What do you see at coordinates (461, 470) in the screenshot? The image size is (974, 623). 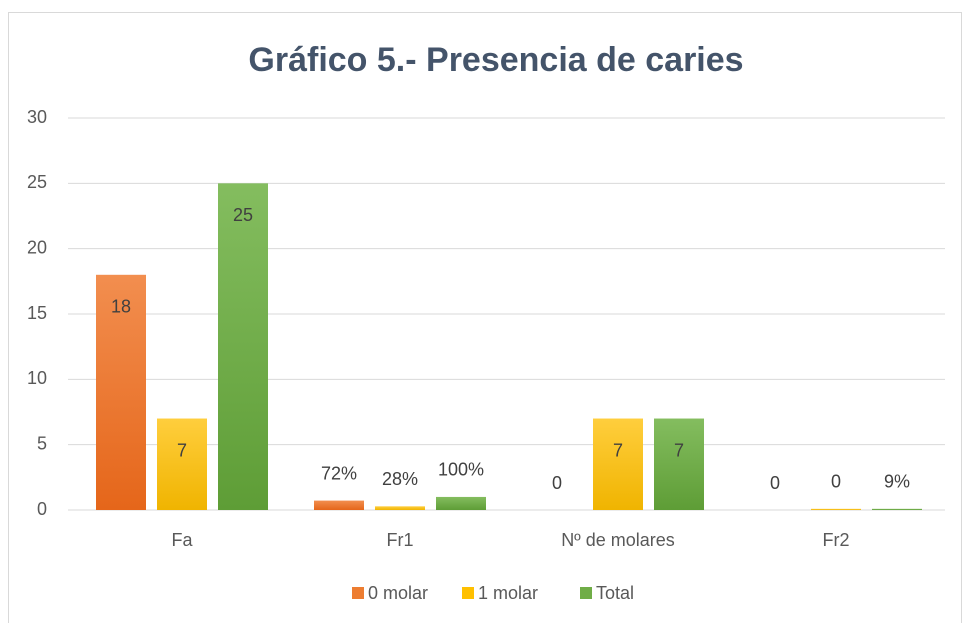 I see `data-label: 100%` at bounding box center [461, 470].